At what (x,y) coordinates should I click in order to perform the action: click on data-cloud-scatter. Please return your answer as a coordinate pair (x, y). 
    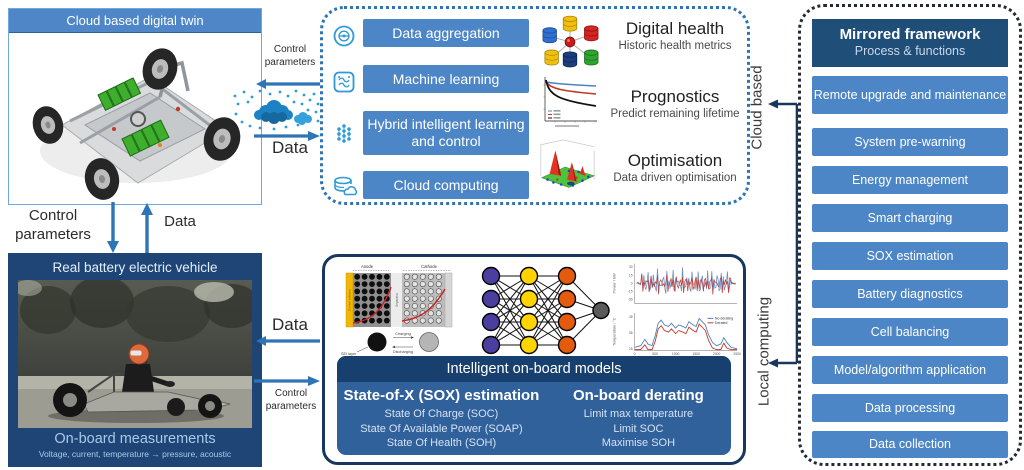
    Looking at the image, I should click on (276, 110).